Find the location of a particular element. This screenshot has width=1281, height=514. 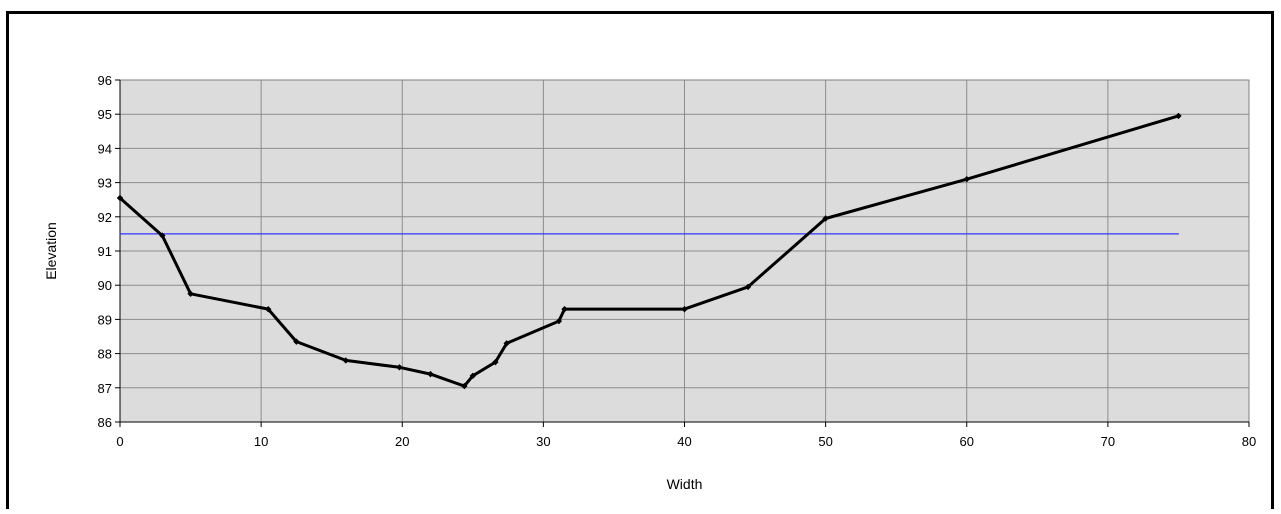

x-tick-label: 80 is located at coordinates (1249, 441).